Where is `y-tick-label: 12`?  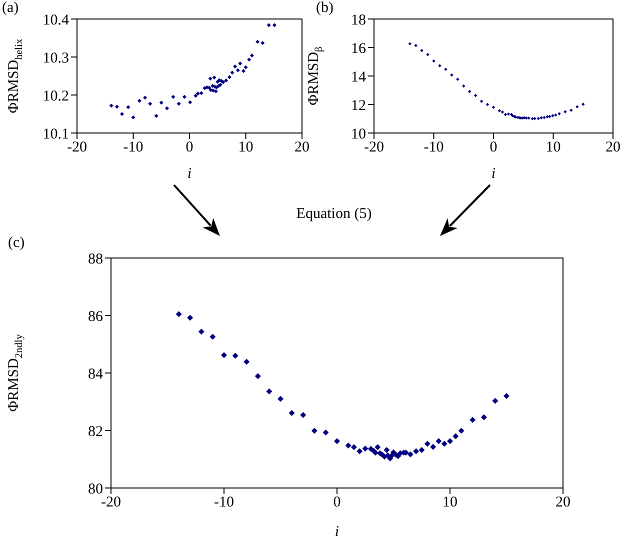 y-tick-label: 12 is located at coordinates (358, 106).